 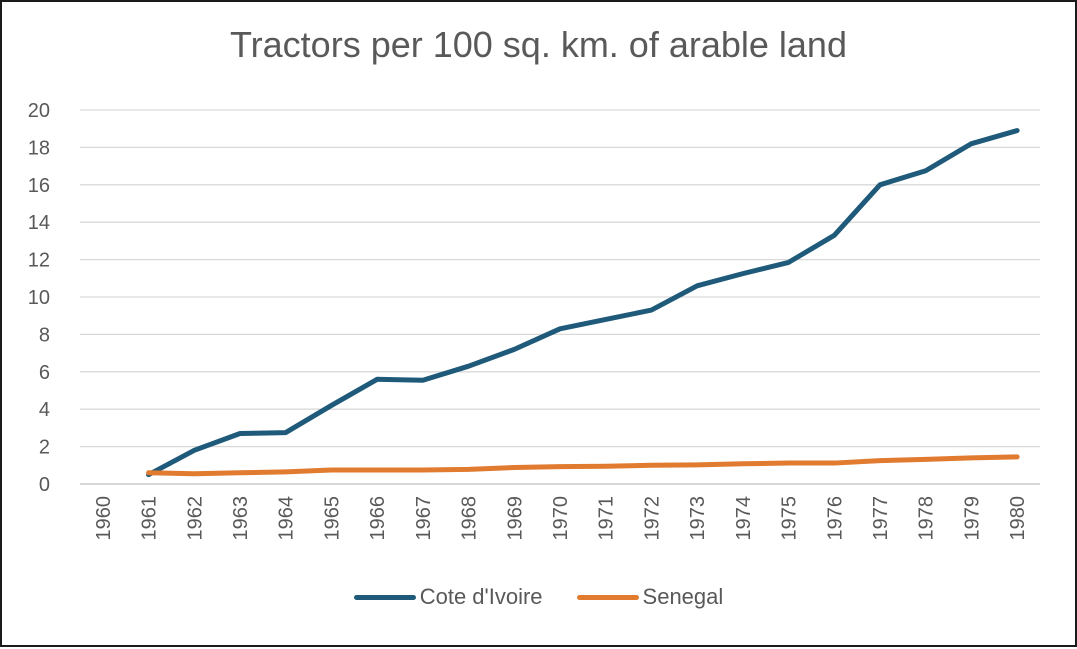 I want to click on x-tick-label: 1979, so click(x=972, y=518).